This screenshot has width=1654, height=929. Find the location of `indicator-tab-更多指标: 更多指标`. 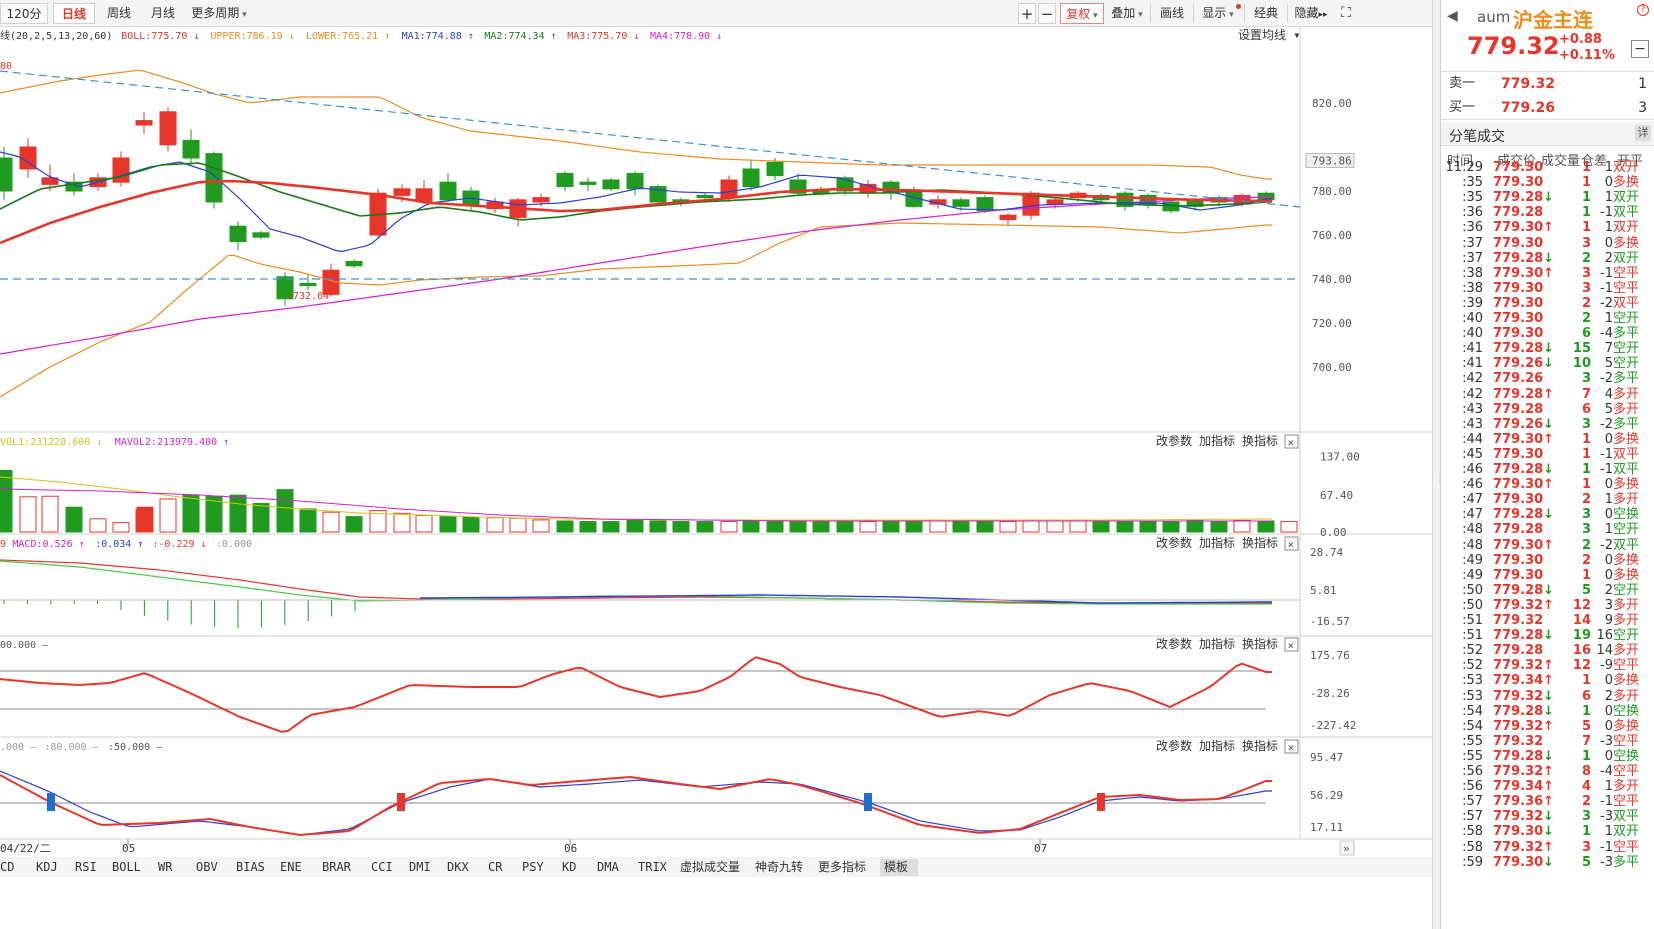

indicator-tab-更多指标: 更多指标 is located at coordinates (842, 866).